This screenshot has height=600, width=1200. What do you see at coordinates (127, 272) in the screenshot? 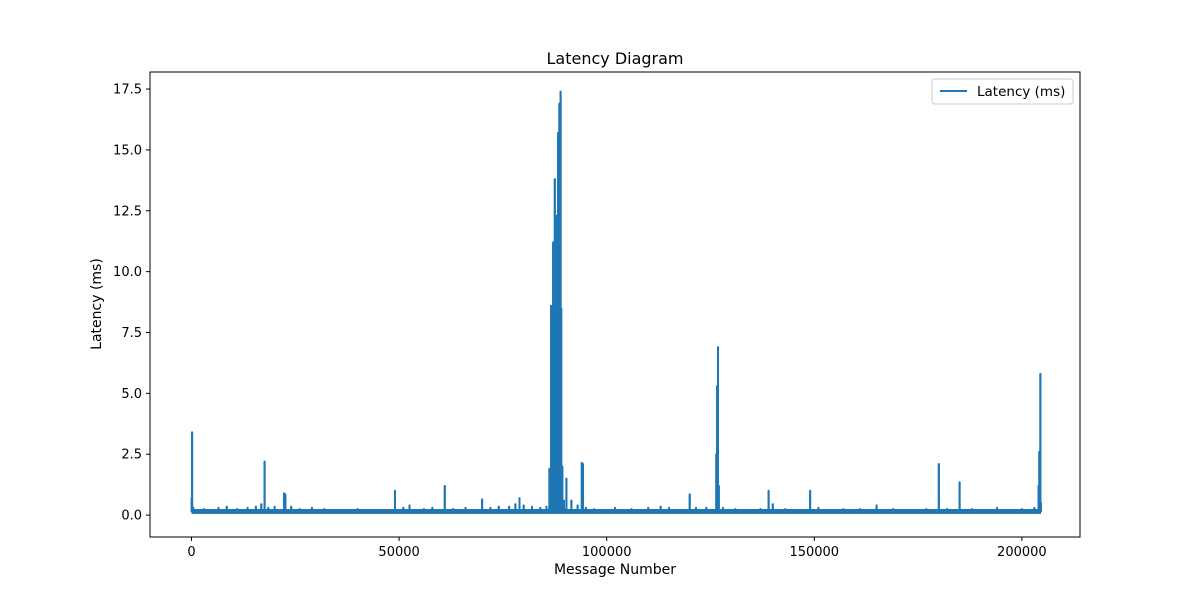
I see `y-tick-label: 10.0` at bounding box center [127, 272].